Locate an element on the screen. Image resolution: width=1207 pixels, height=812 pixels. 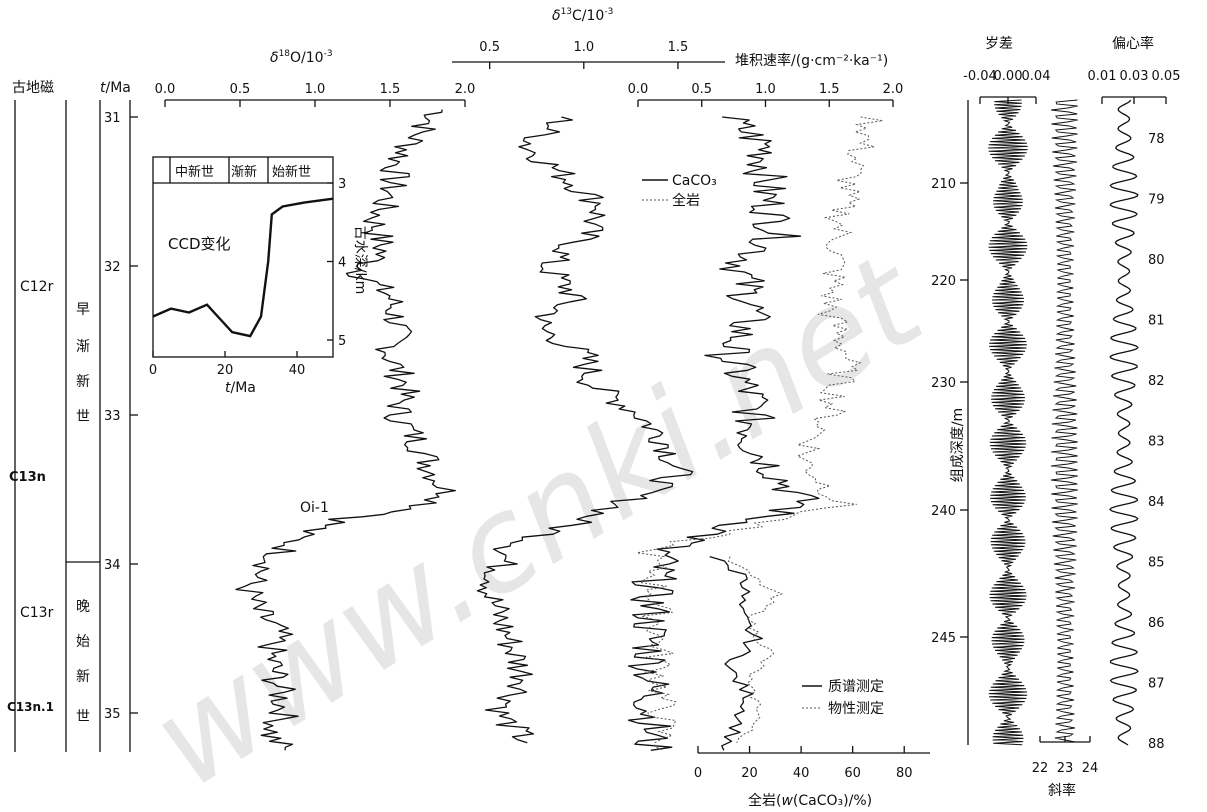
eccentricity-cycle-label: 78 is located at coordinates (1156, 139).